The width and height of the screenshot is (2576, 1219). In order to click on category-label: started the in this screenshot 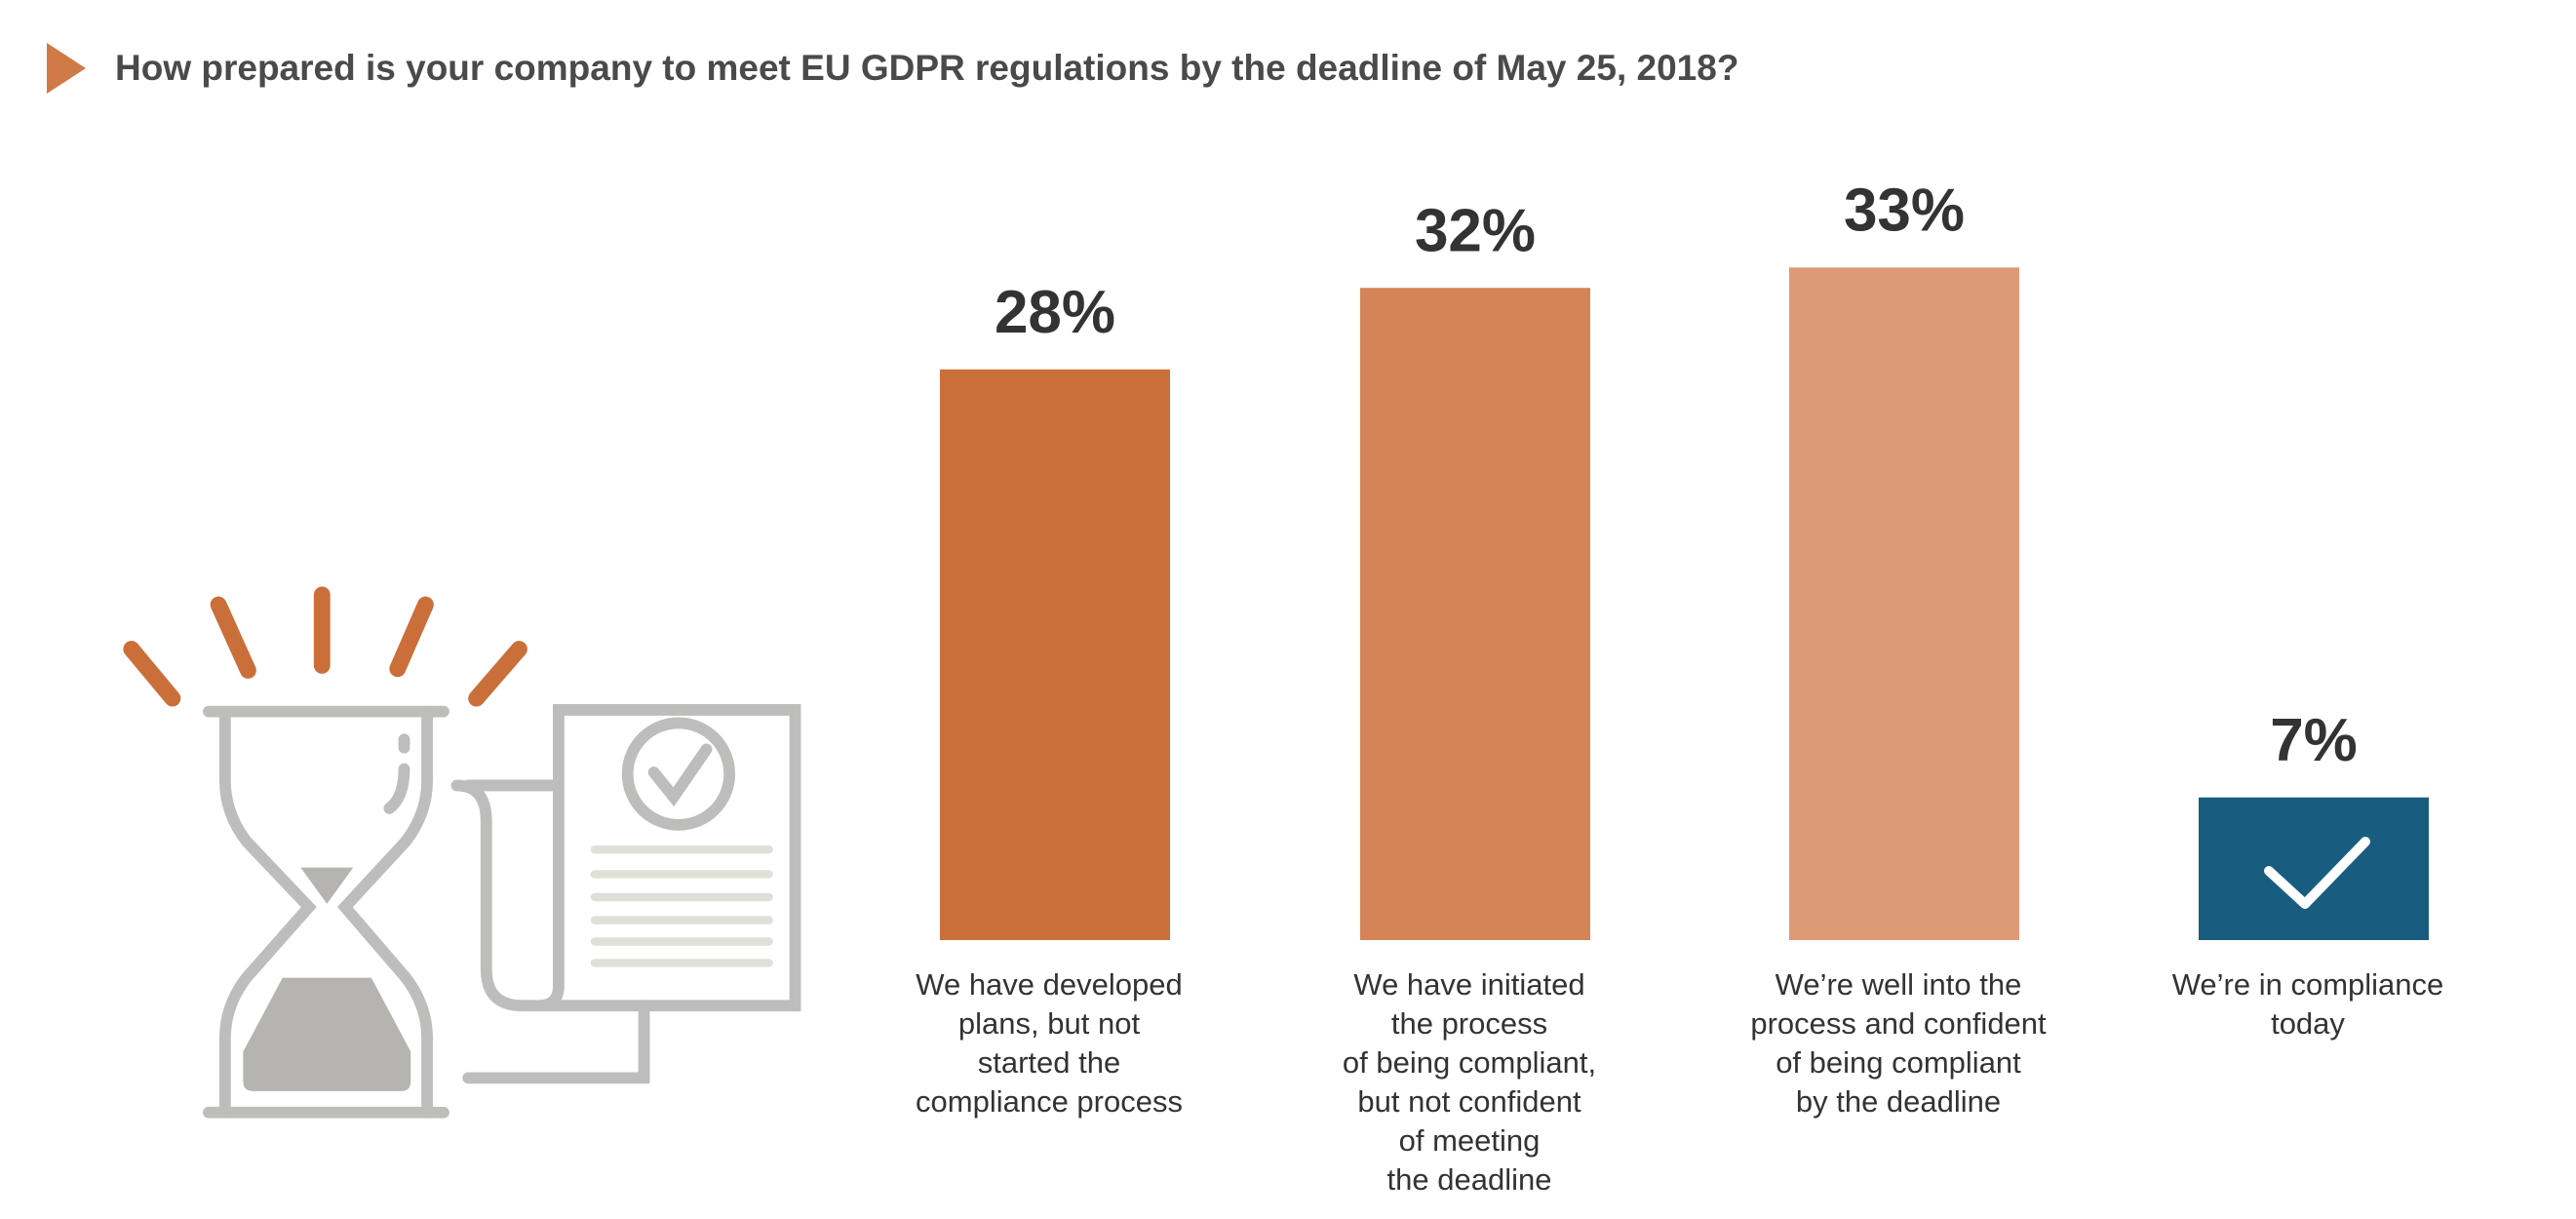, I will do `click(1049, 1062)`.